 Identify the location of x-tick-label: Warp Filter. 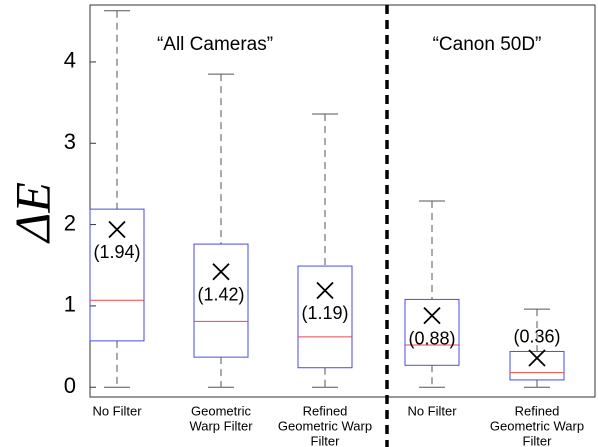
(221, 425).